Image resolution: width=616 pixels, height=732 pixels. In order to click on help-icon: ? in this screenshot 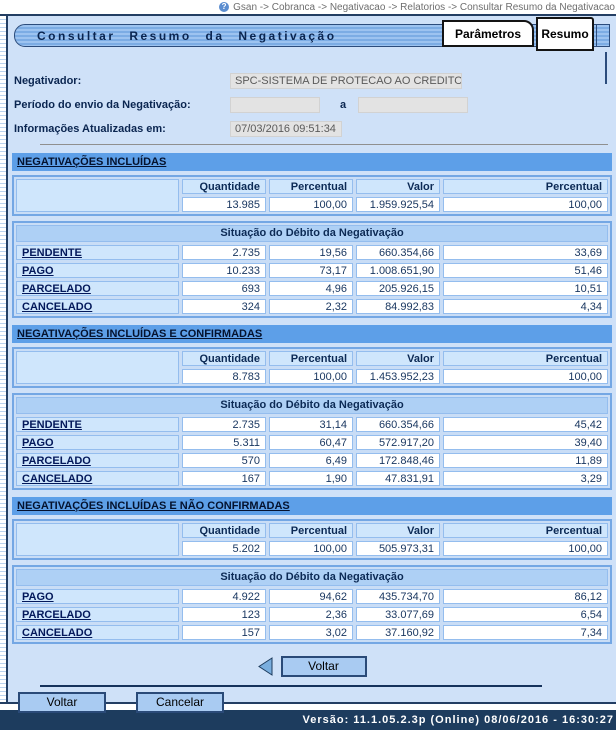, I will do `click(224, 7)`.